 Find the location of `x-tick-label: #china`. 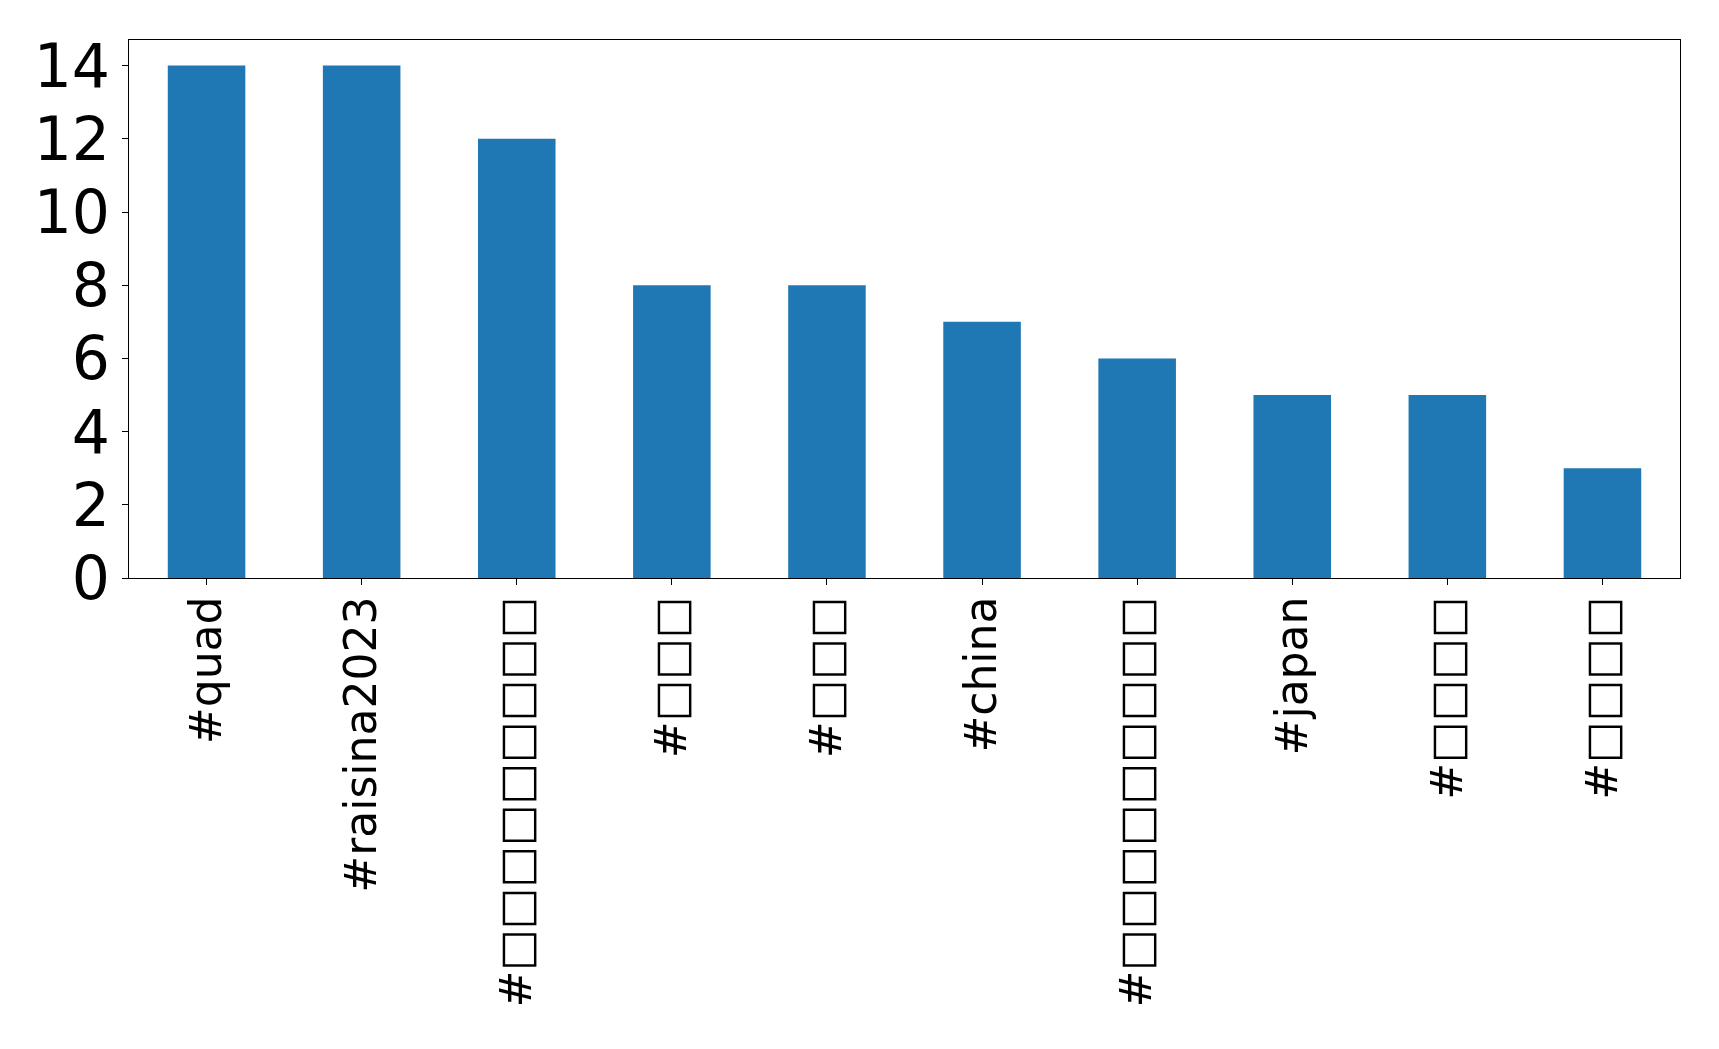

x-tick-label: #china is located at coordinates (981, 674).